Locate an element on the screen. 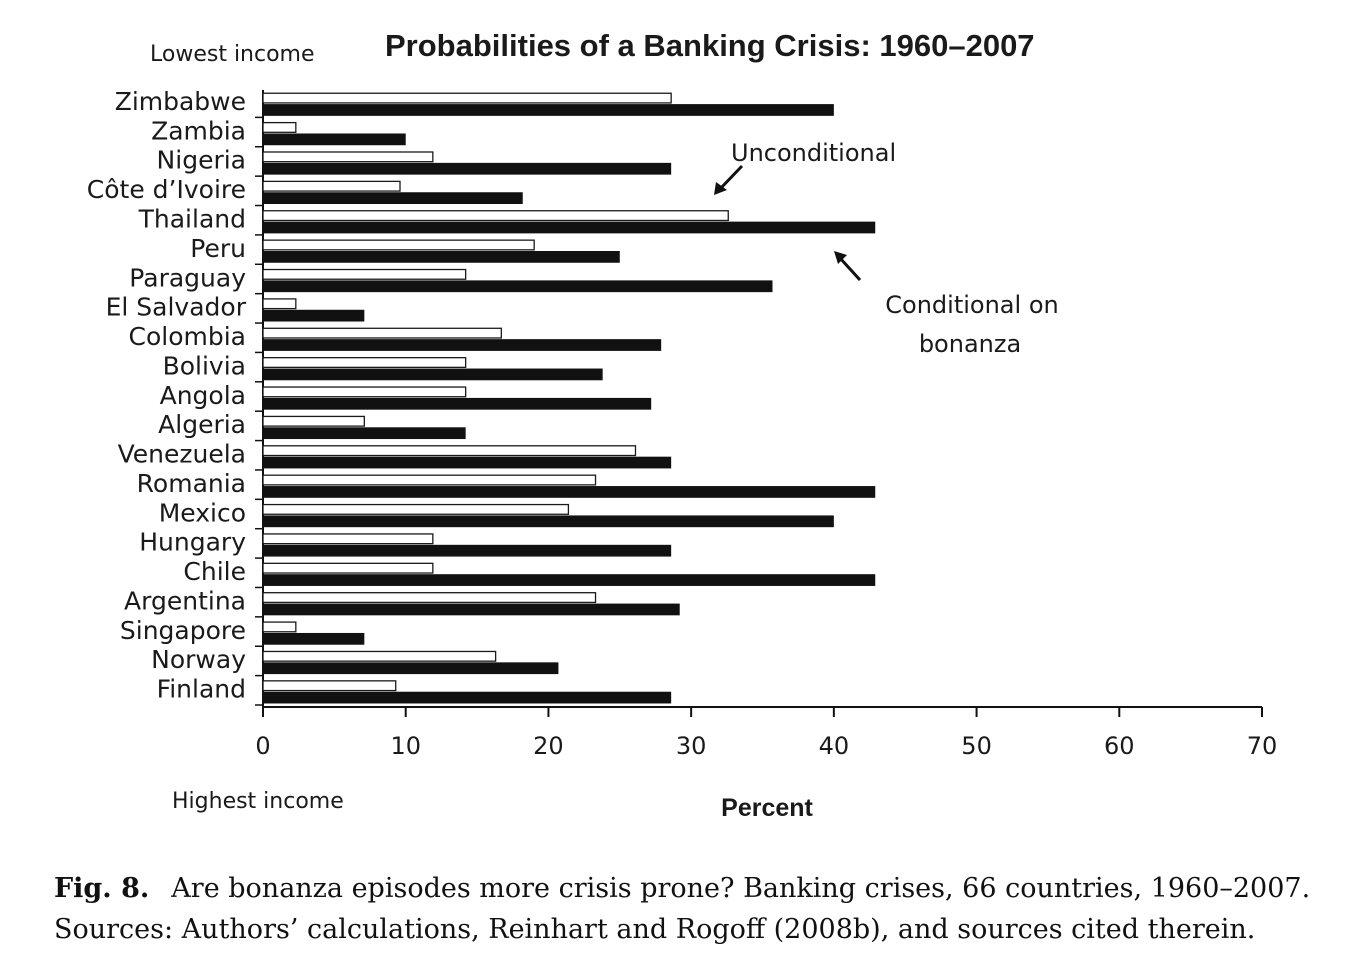 The width and height of the screenshot is (1368, 960). category-label: Zambia is located at coordinates (198, 130).